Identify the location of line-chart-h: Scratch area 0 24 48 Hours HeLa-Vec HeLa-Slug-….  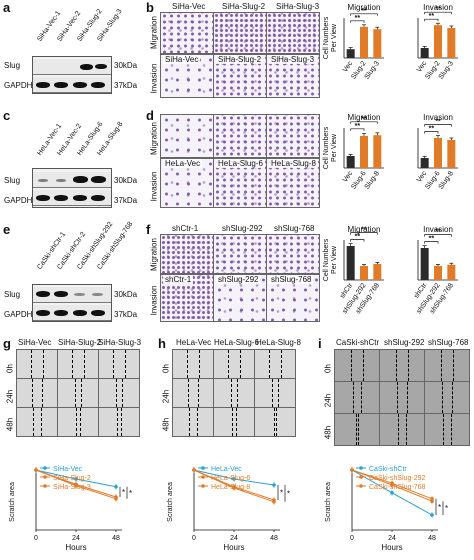
(228, 509).